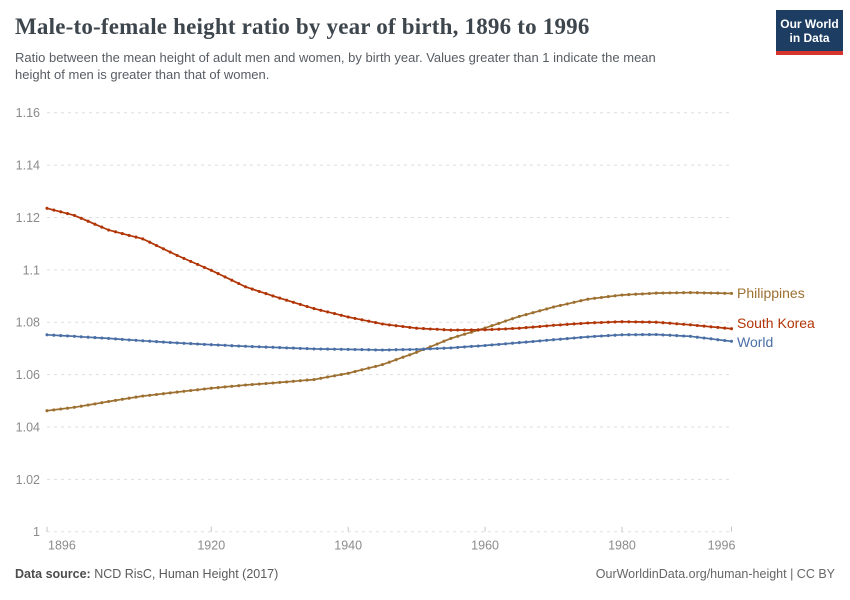 Image resolution: width=850 pixels, height=600 pixels. I want to click on series-label-world: World, so click(755, 342).